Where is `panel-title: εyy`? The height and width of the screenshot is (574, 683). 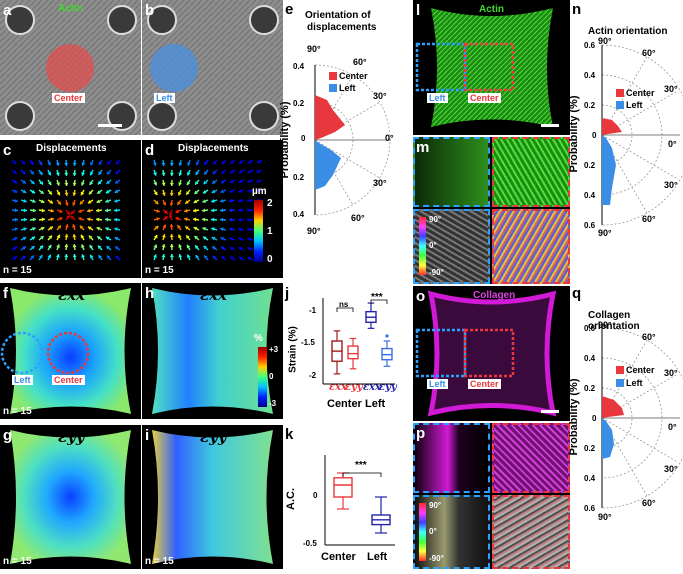 panel-title: εyy is located at coordinates (71, 437).